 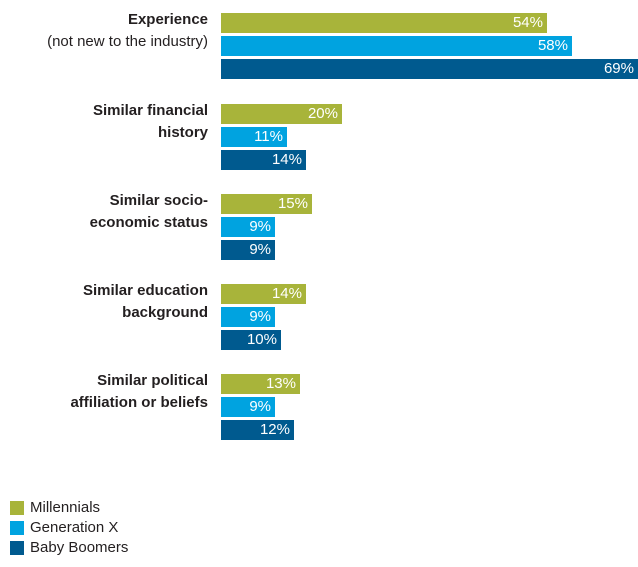 I want to click on legend-label: Baby Boomers, so click(x=79, y=547).